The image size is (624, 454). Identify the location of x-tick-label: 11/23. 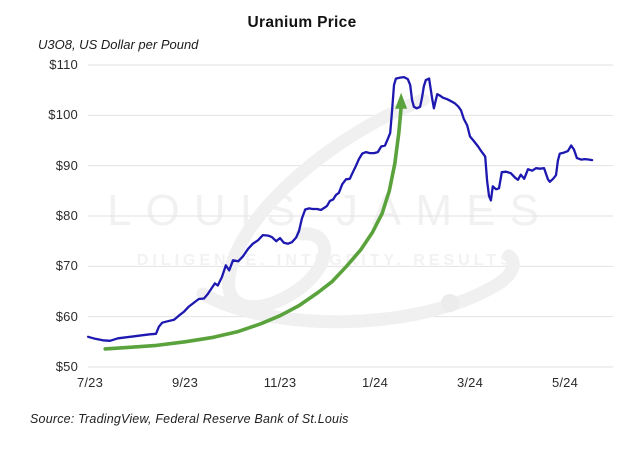
(280, 382).